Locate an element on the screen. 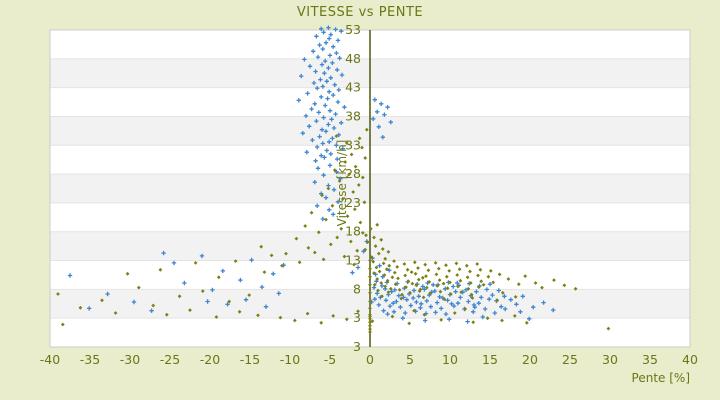  y-tick-label: 23 is located at coordinates (353, 202).